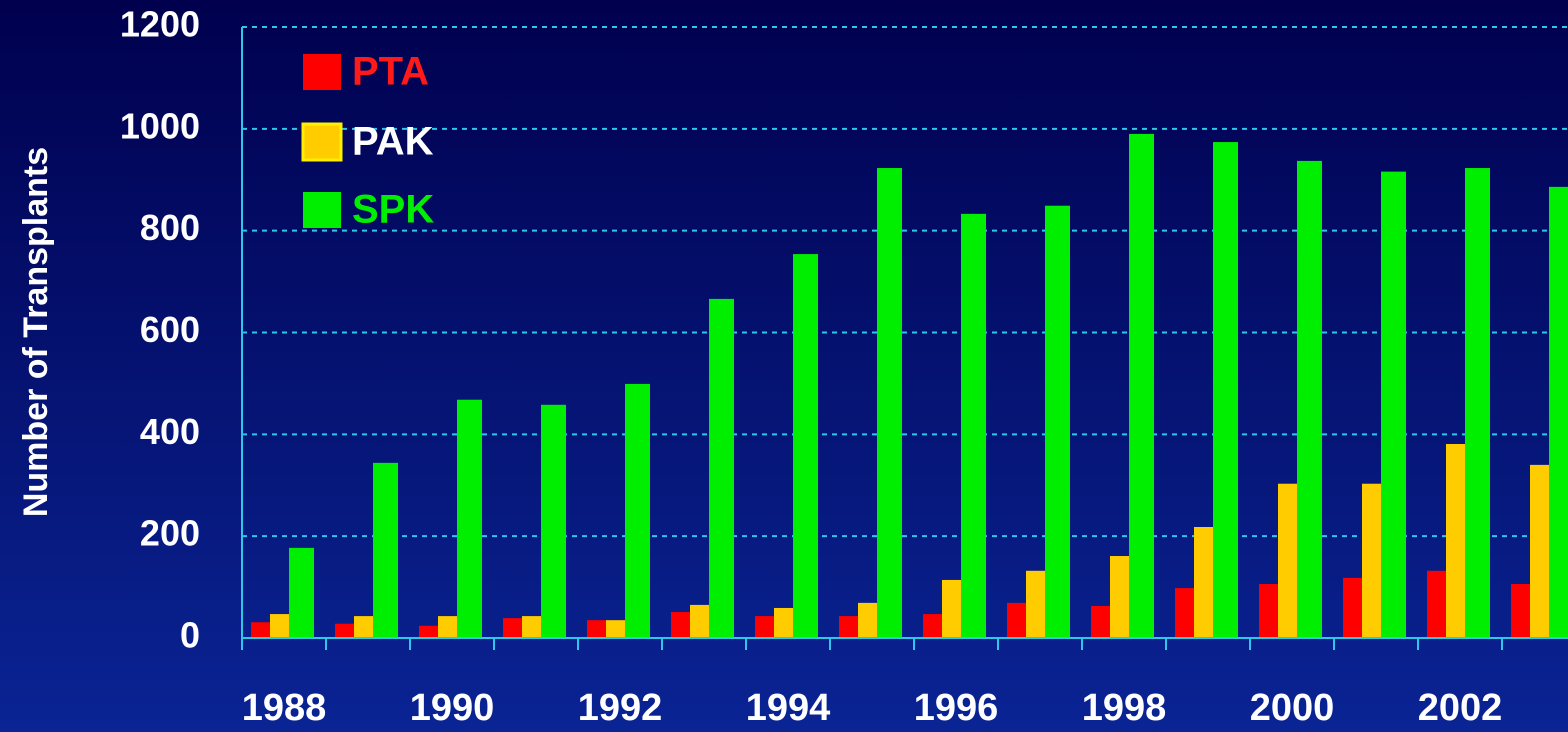 The width and height of the screenshot is (1568, 732). I want to click on x-tick-label: 1992, so click(620, 708).